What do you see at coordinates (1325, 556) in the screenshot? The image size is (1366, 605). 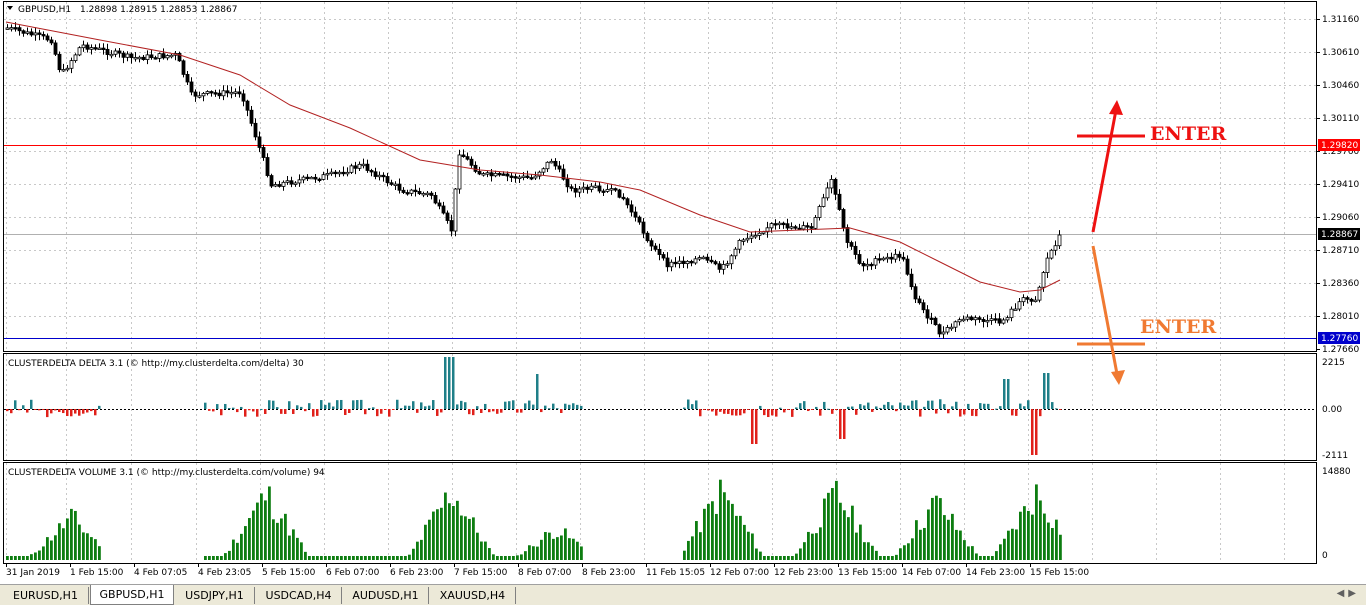 I see `volume-tick-zero: 0` at bounding box center [1325, 556].